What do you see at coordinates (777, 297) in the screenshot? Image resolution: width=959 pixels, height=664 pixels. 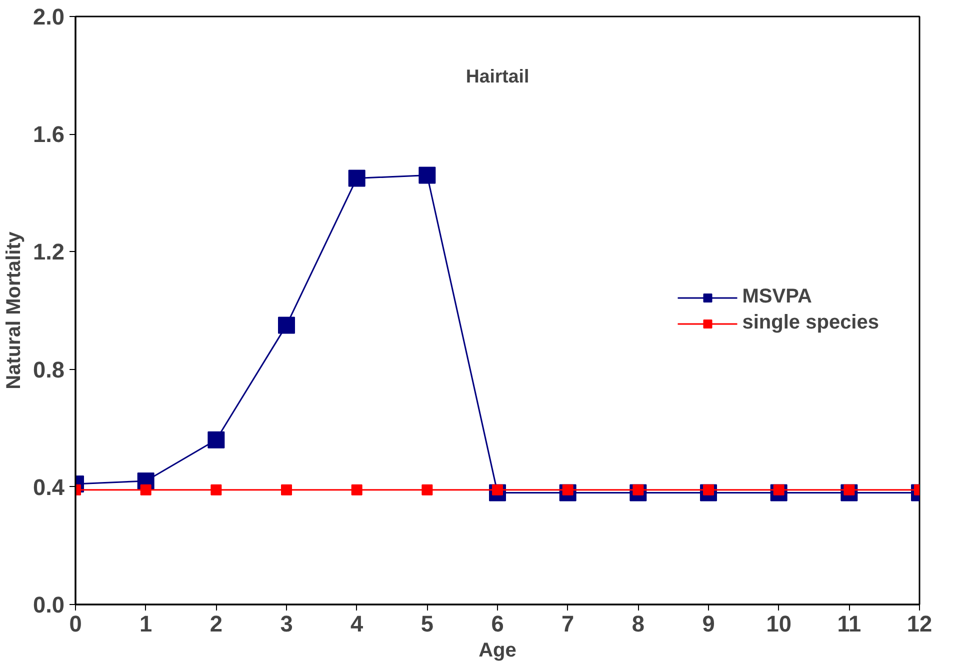 I see `legend-label: MSVPA` at bounding box center [777, 297].